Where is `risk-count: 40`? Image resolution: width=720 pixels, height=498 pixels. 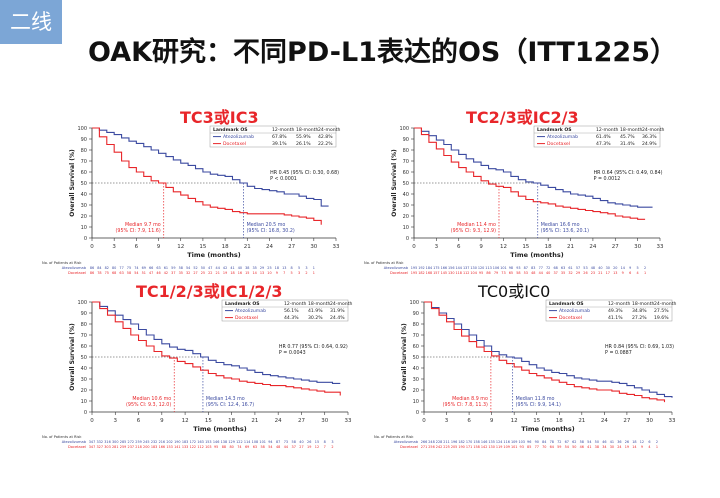 risk-count: 40 is located at coordinates (301, 442).